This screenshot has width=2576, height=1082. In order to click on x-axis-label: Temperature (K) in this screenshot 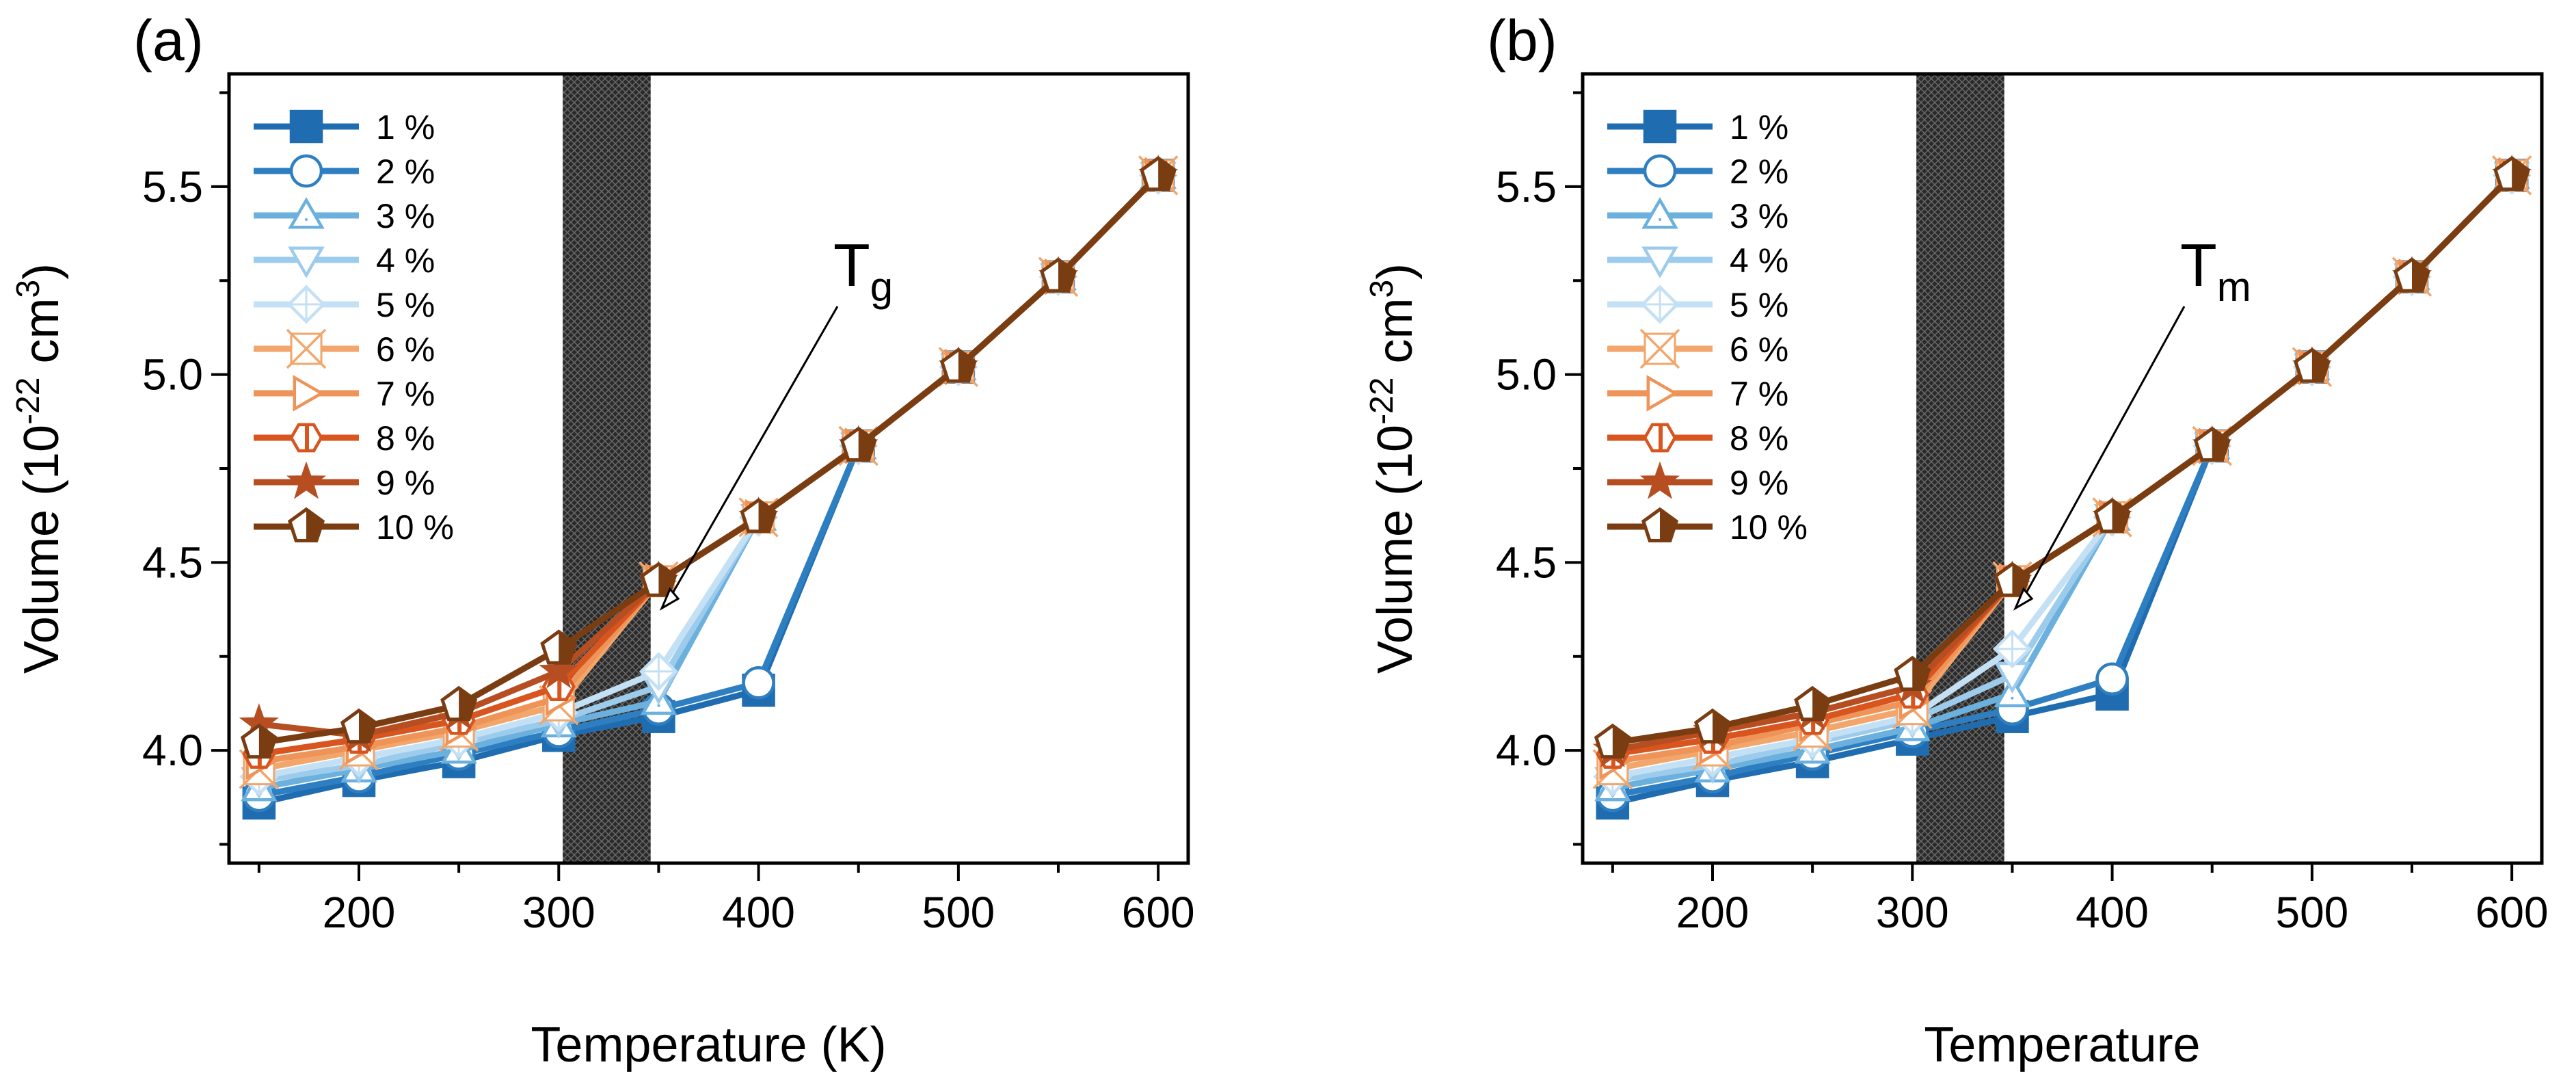, I will do `click(708, 1045)`.